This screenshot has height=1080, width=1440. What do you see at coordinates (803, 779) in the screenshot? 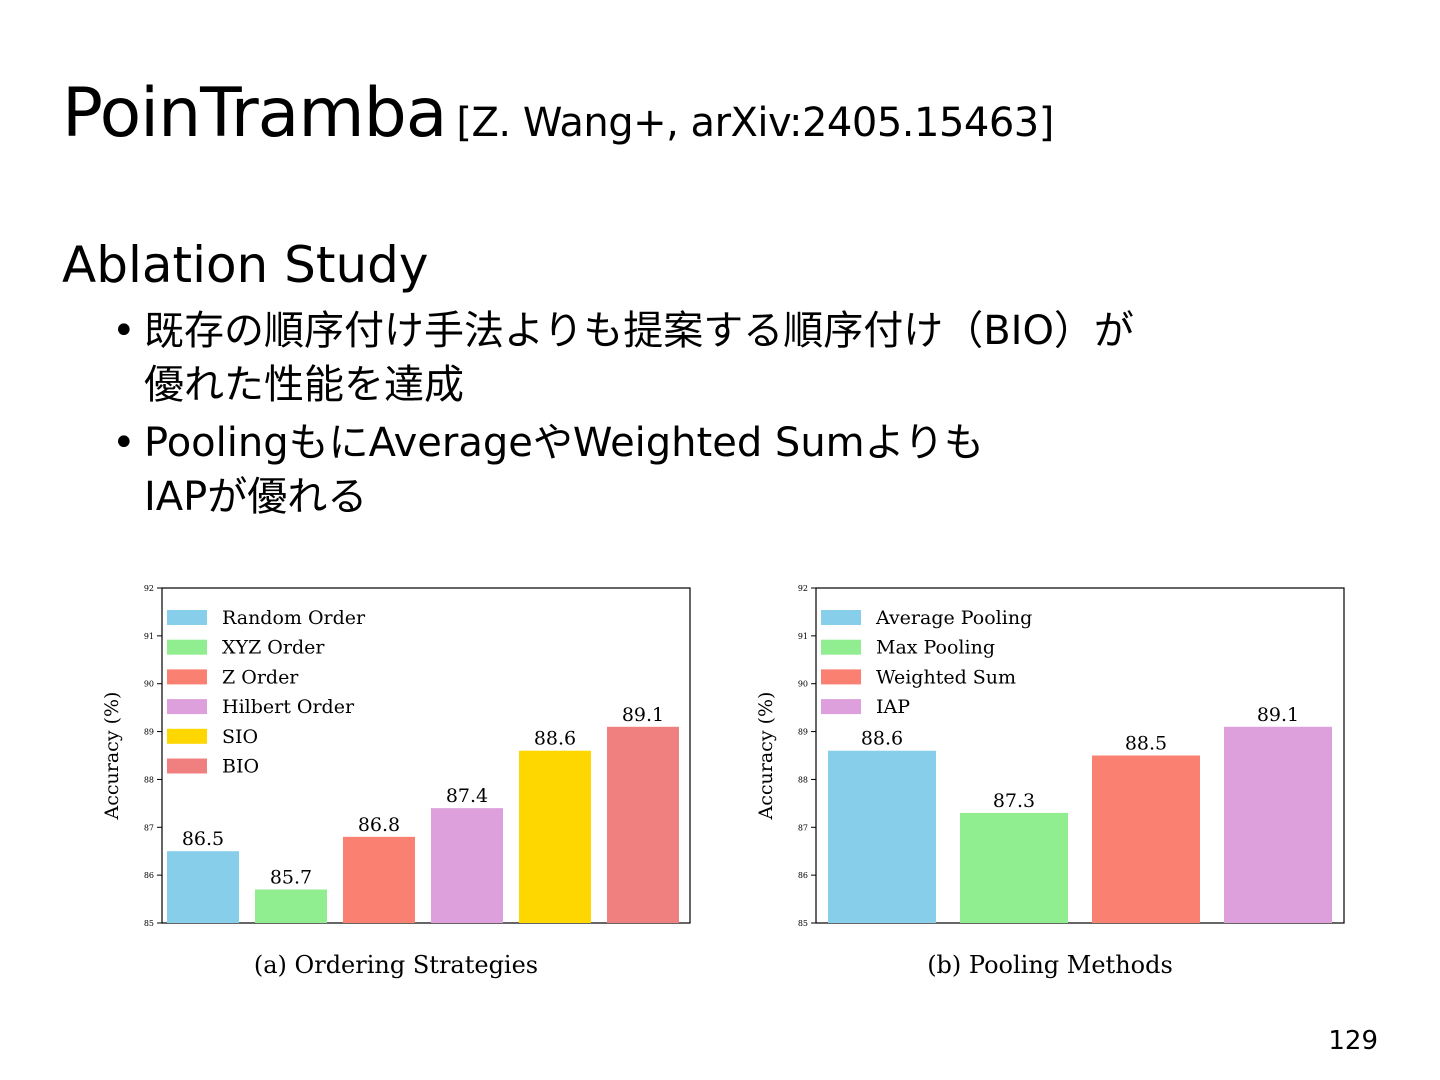
I see `pooling-ytick-label: 88` at bounding box center [803, 779].